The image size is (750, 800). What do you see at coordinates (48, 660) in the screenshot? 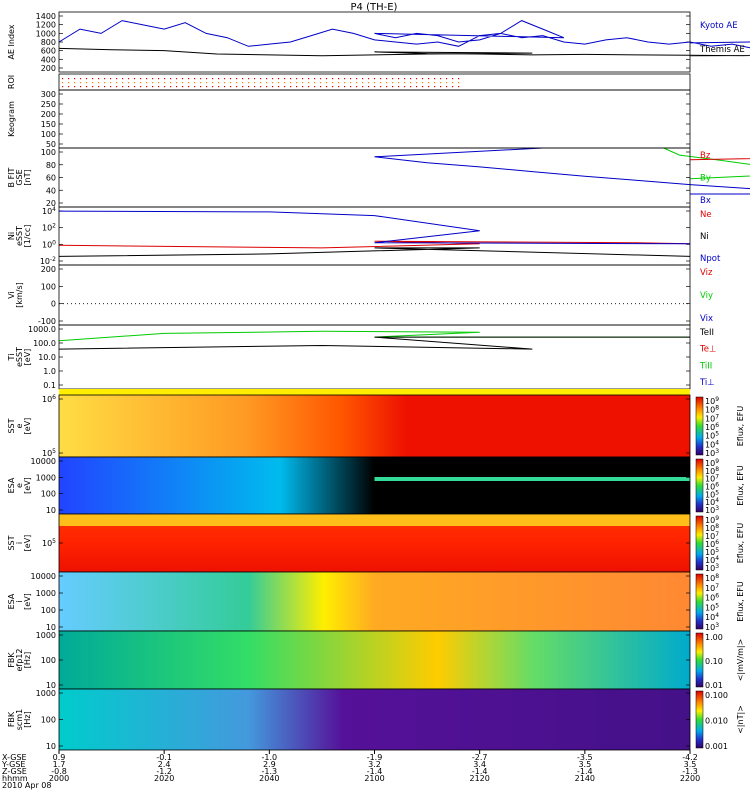
I see `fbk-efp-ytick: 100` at bounding box center [48, 660].